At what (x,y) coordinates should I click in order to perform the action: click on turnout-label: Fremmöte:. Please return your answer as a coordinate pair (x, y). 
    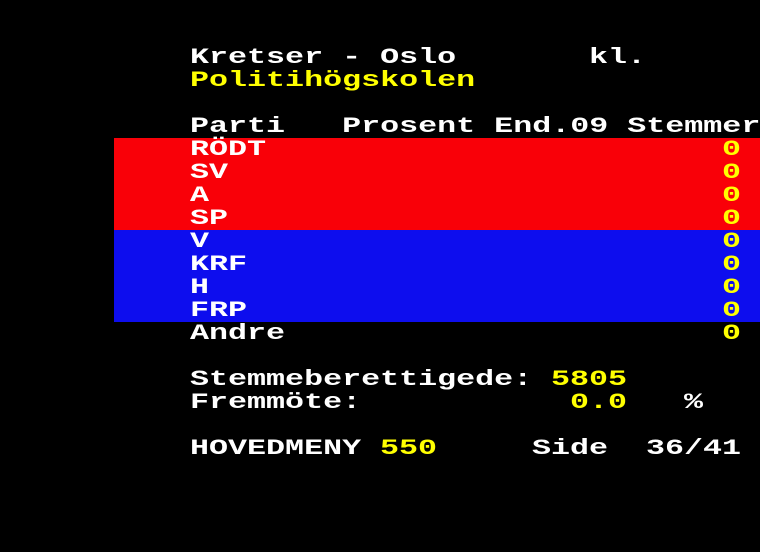
    Looking at the image, I should click on (276, 402).